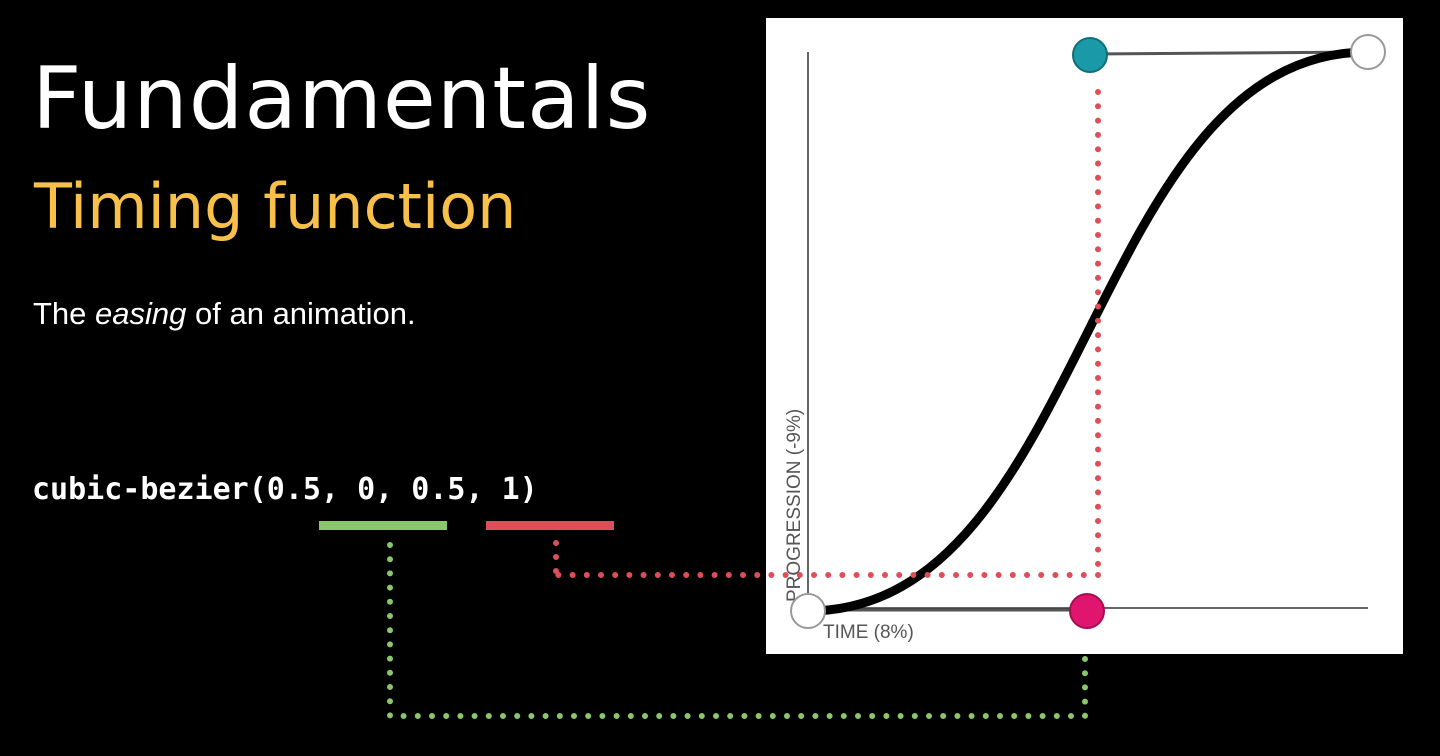 The height and width of the screenshot is (756, 1440). Describe the element at coordinates (141, 313) in the screenshot. I see `description-emphasis: easing` at that location.